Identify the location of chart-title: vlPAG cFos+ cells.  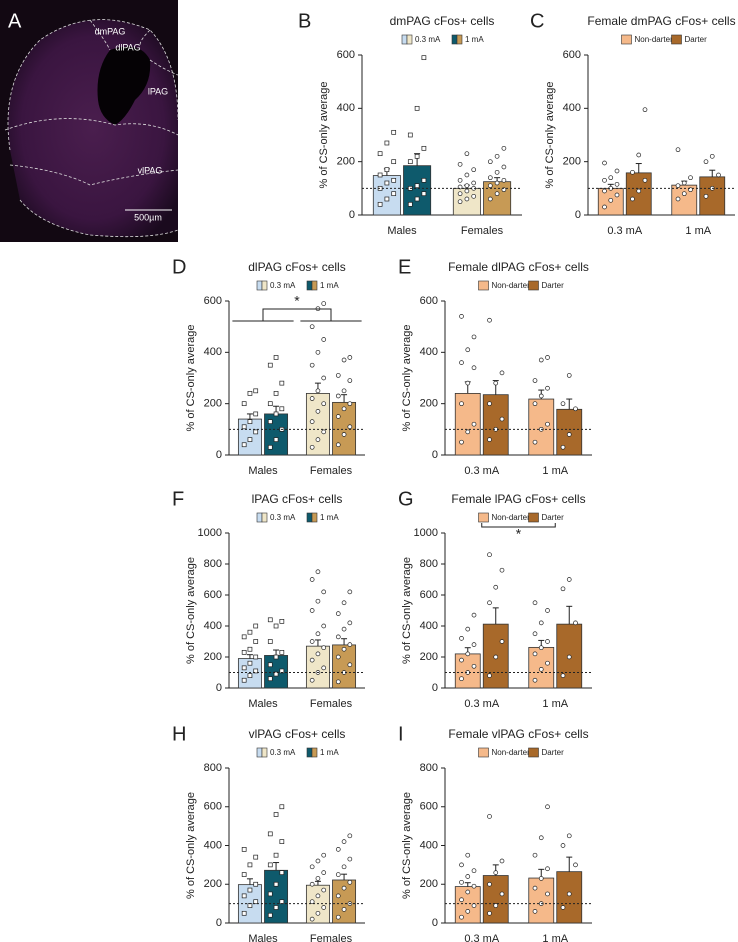
(297, 734).